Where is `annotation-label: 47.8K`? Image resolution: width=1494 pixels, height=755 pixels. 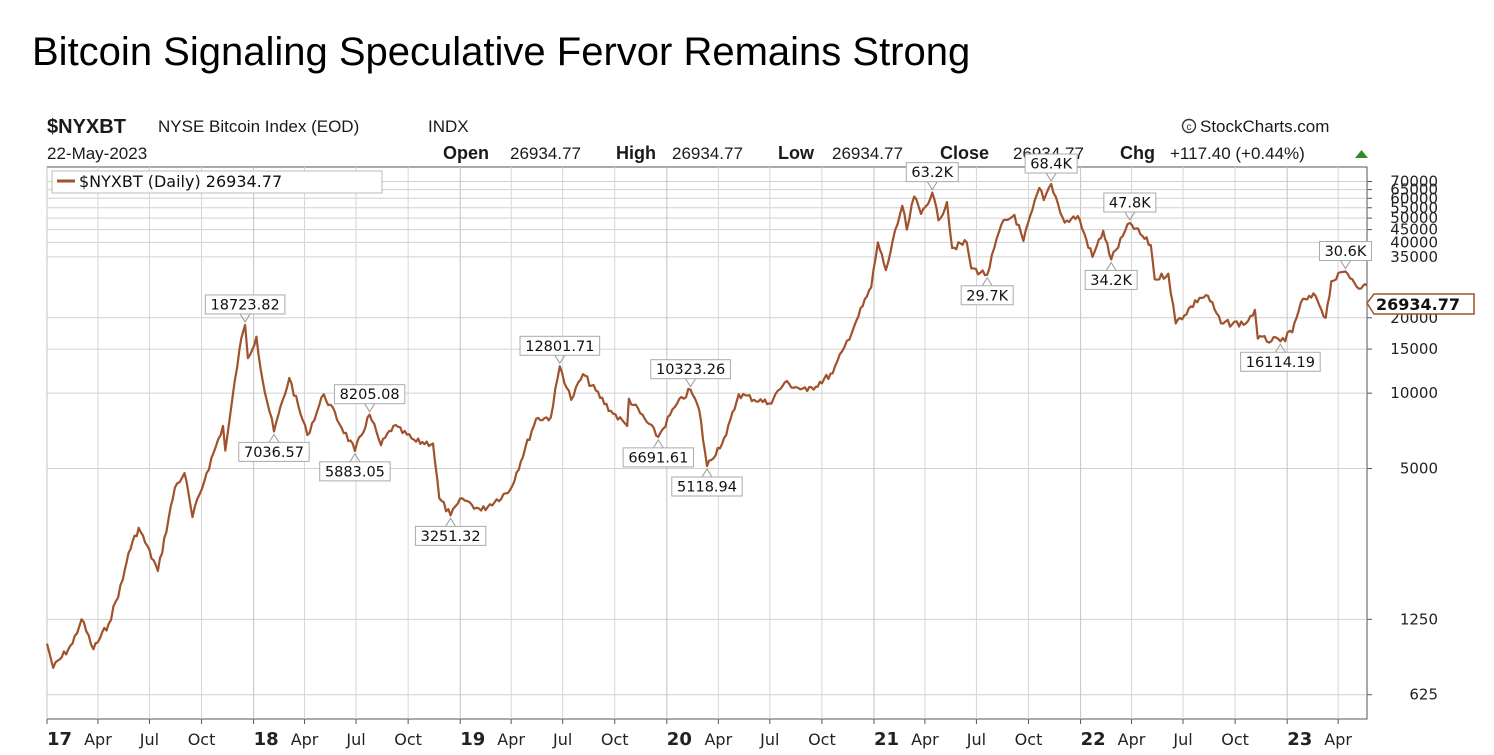
annotation-label: 47.8K is located at coordinates (1130, 204).